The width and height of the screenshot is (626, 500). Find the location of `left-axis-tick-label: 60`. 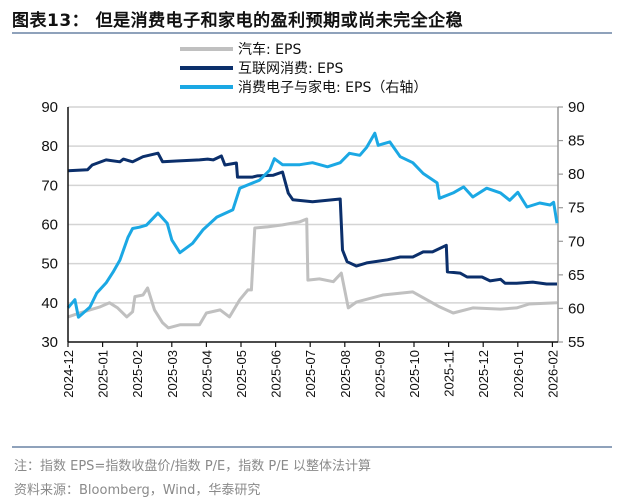

left-axis-tick-label: 60 is located at coordinates (49, 225).